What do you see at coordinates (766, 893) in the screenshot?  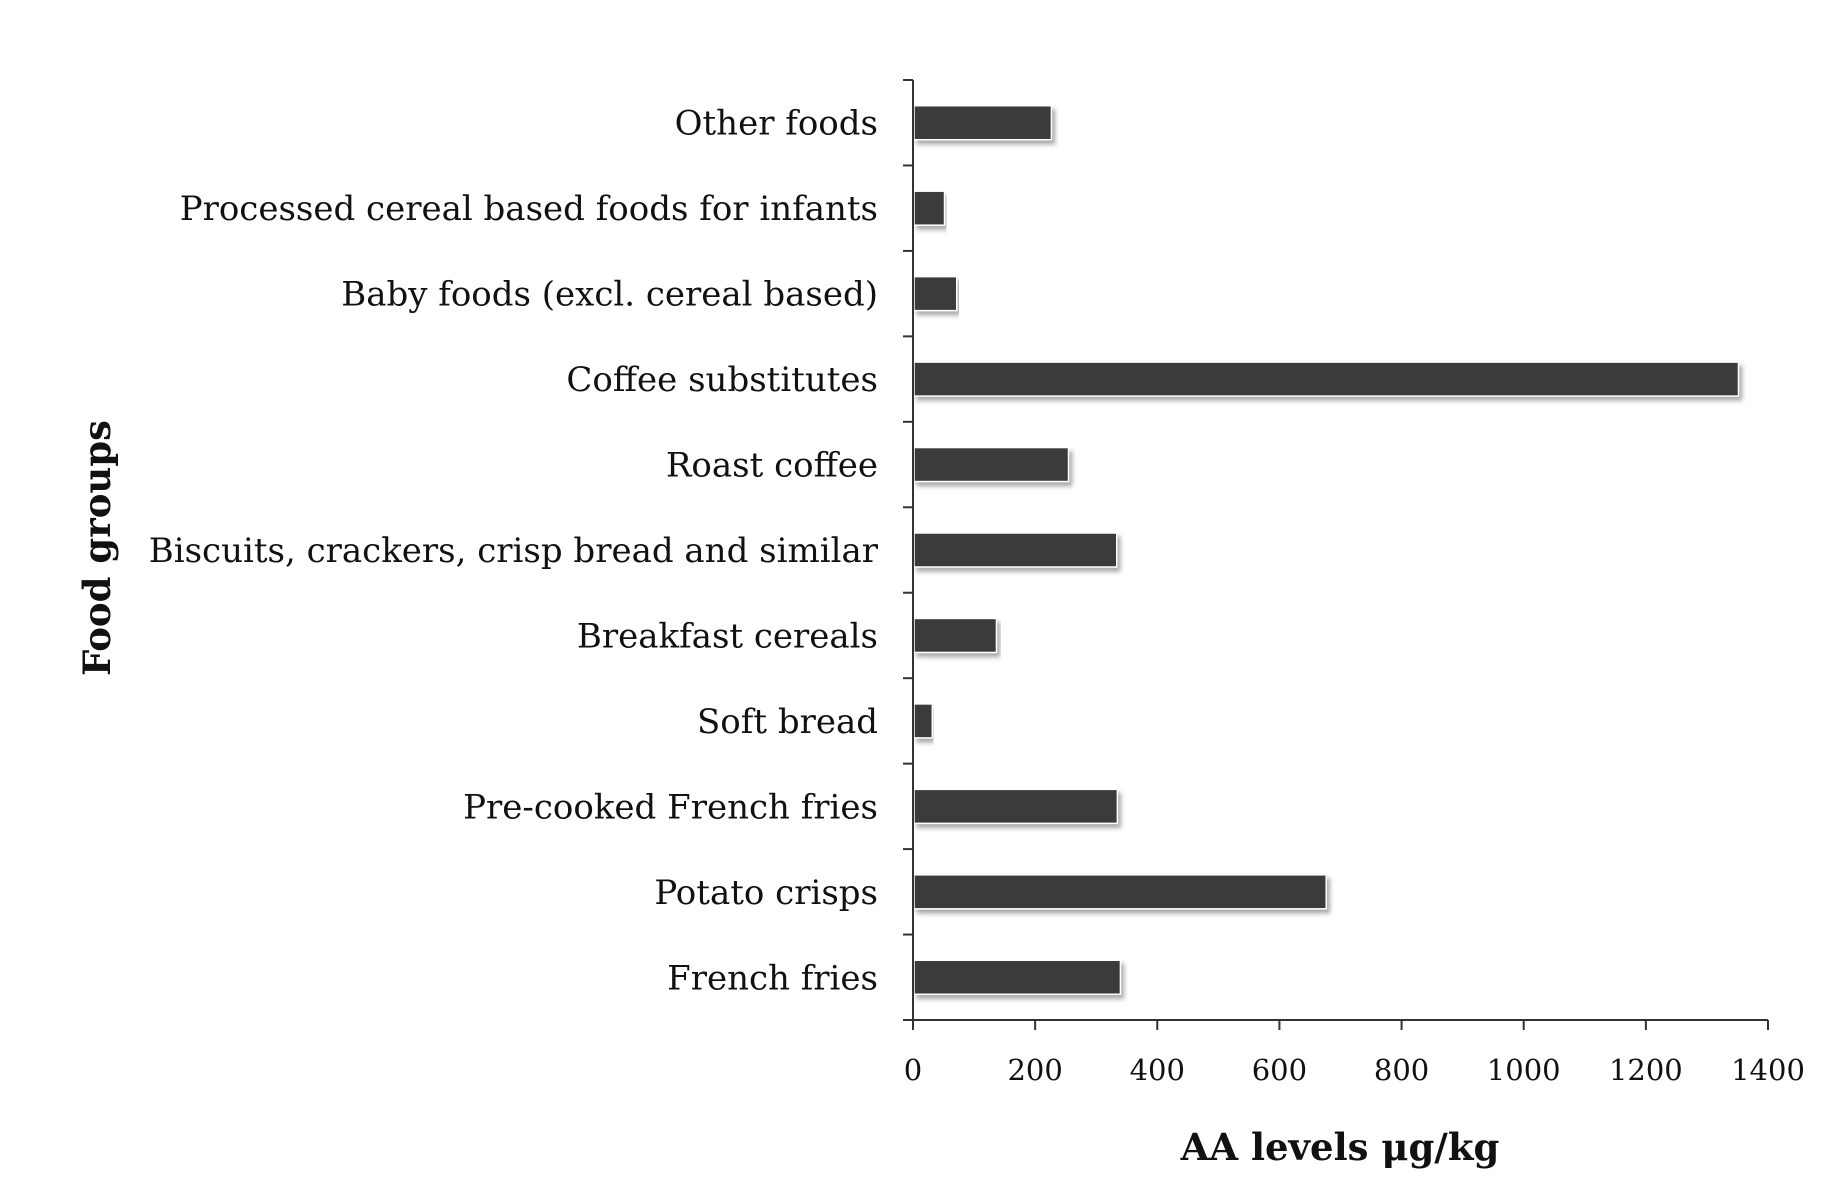 I see `category-label-1: Potato crisps` at bounding box center [766, 893].